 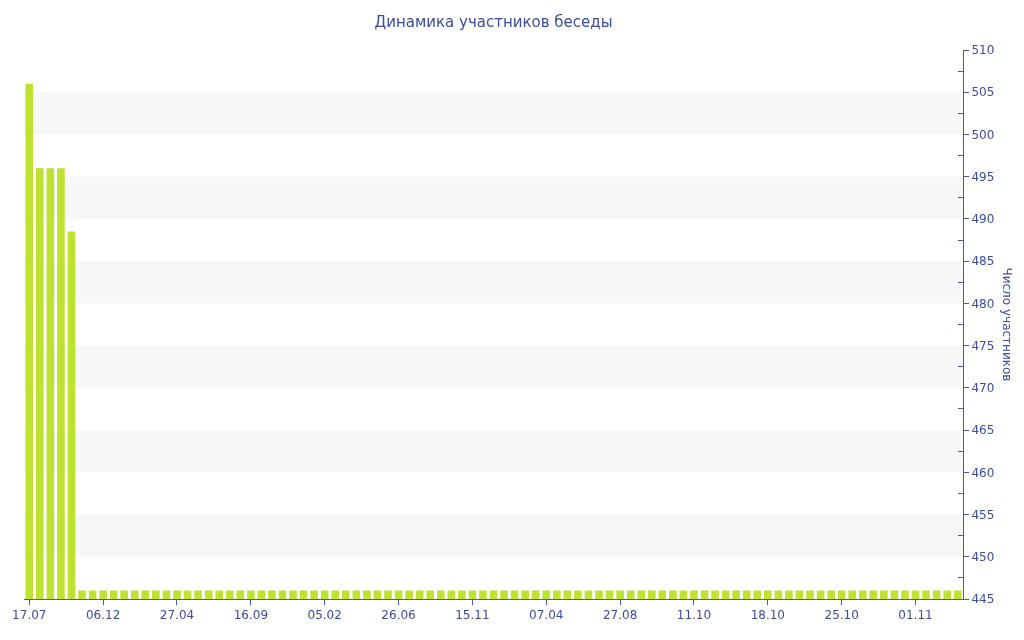 What do you see at coordinates (29, 615) in the screenshot?
I see `x-tick-label: 17.07` at bounding box center [29, 615].